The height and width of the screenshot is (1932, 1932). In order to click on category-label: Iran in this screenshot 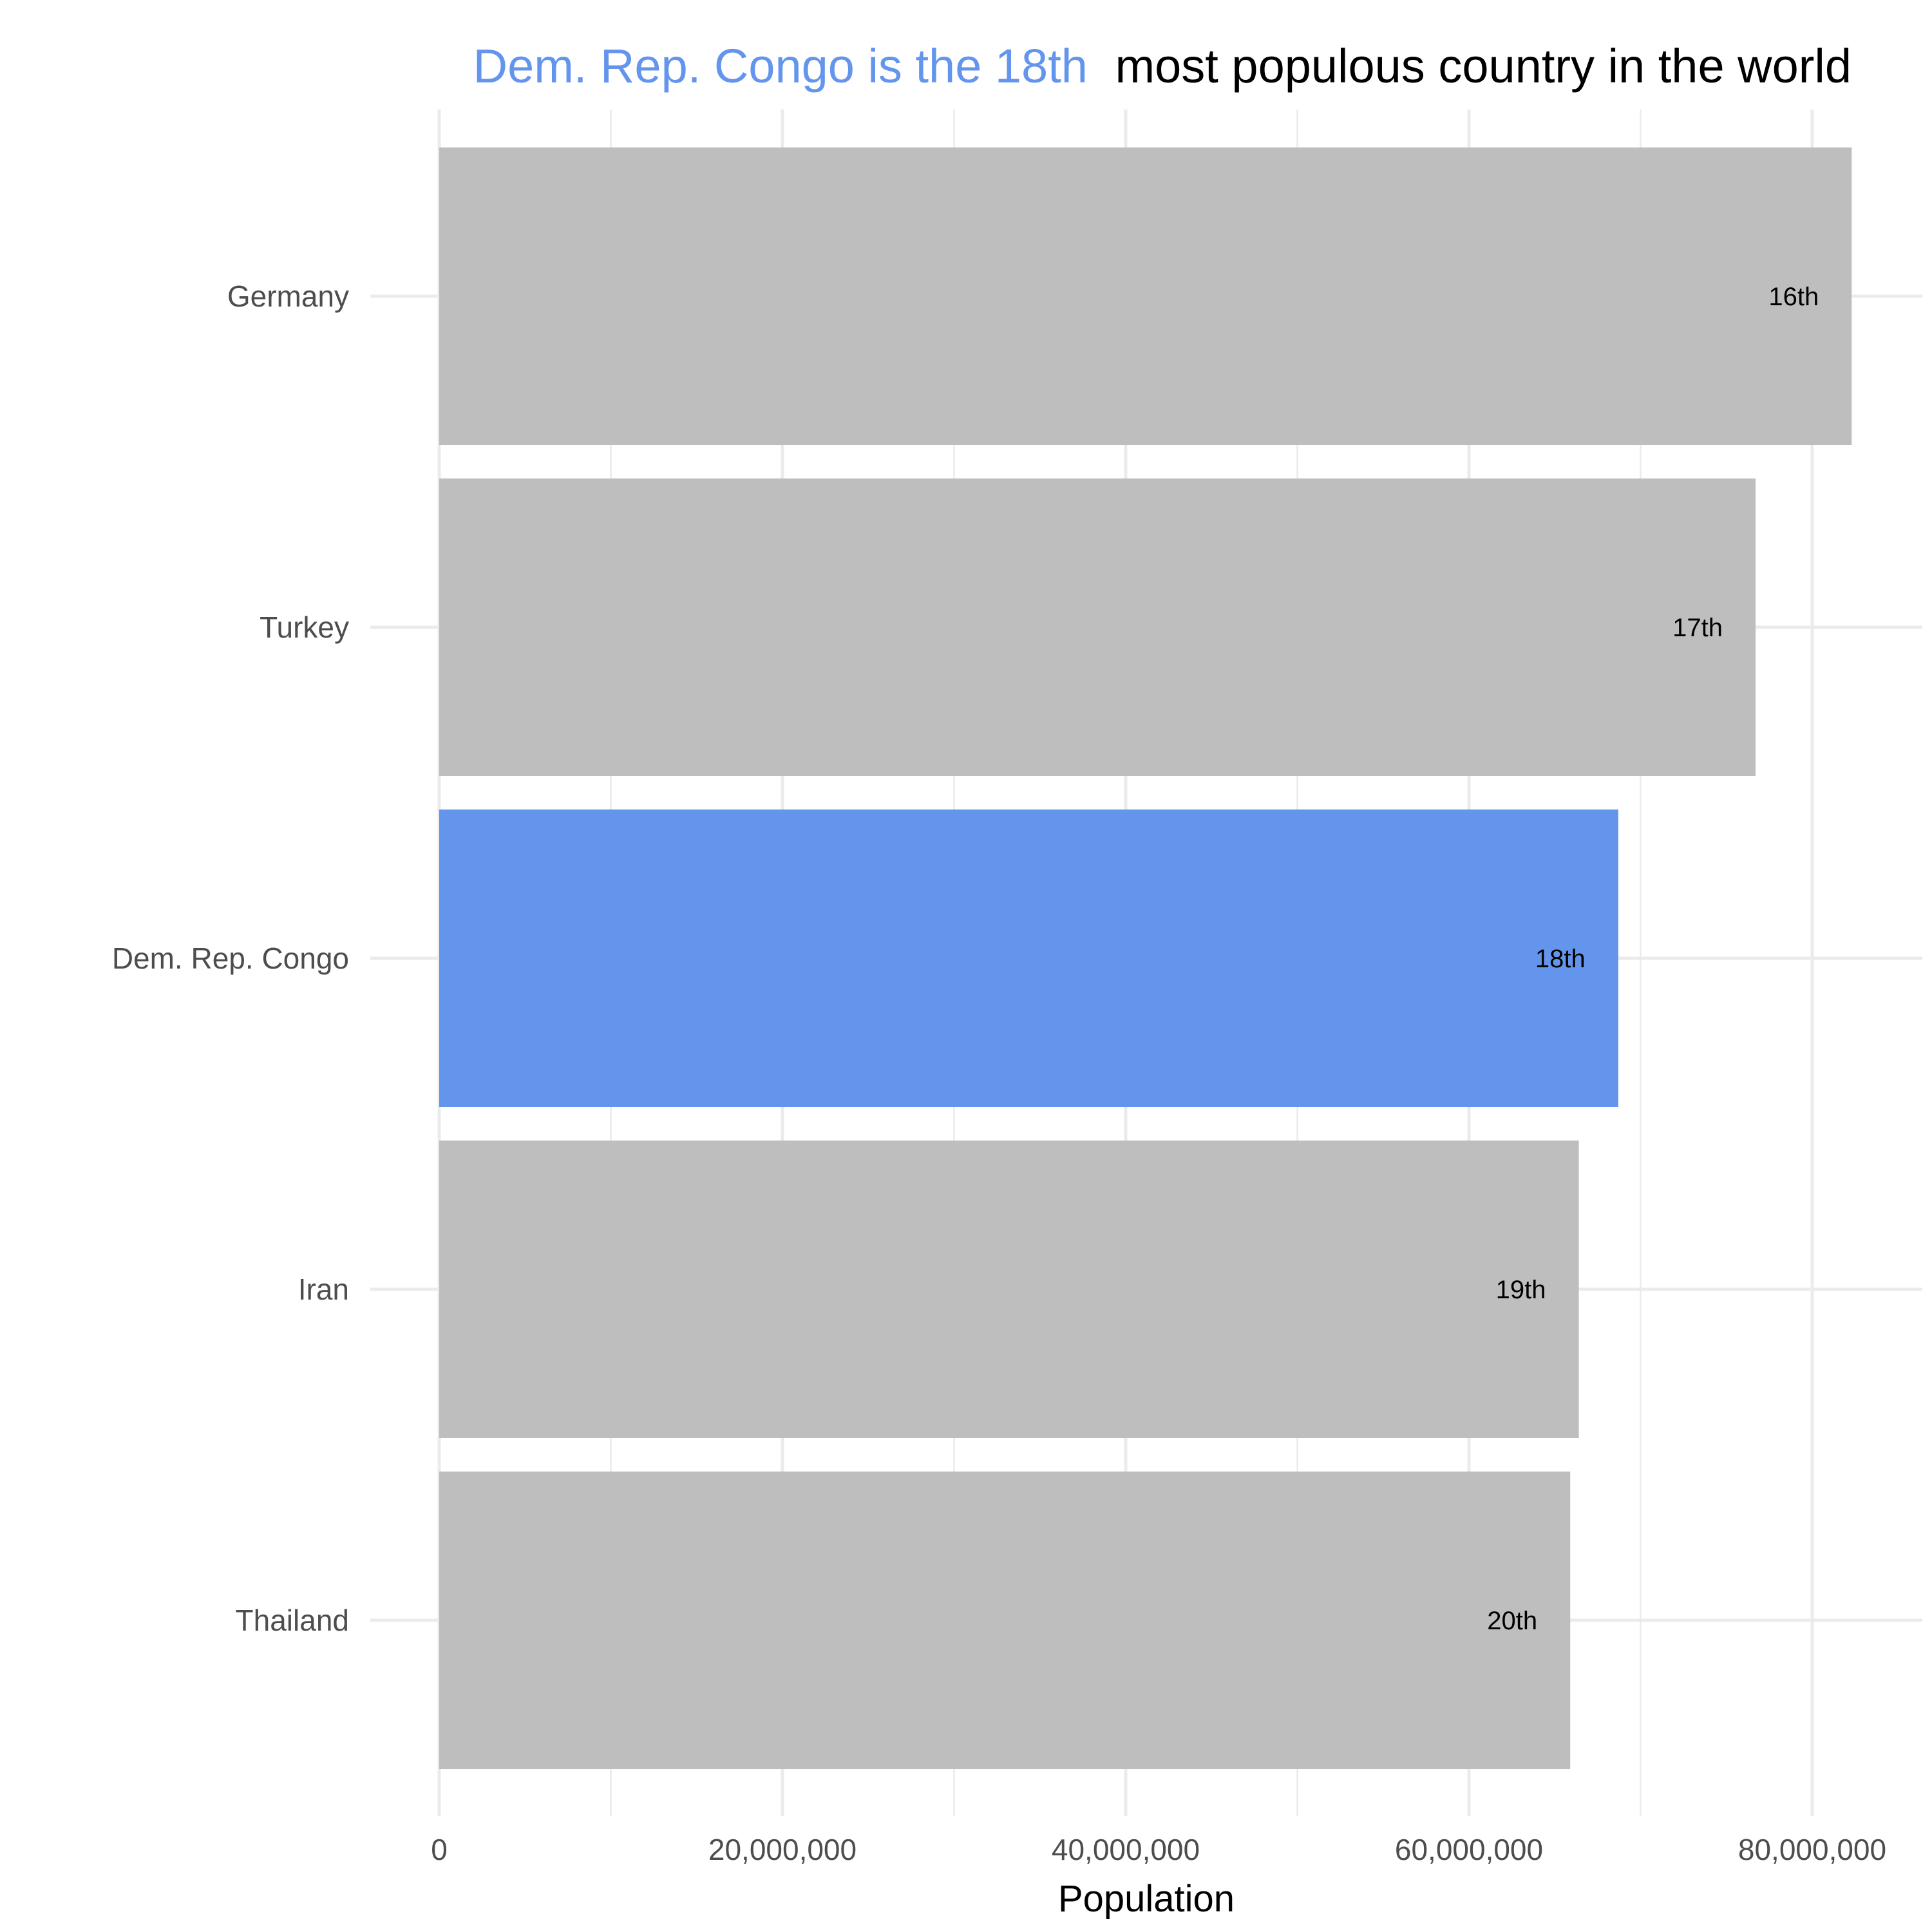, I will do `click(323, 1289)`.